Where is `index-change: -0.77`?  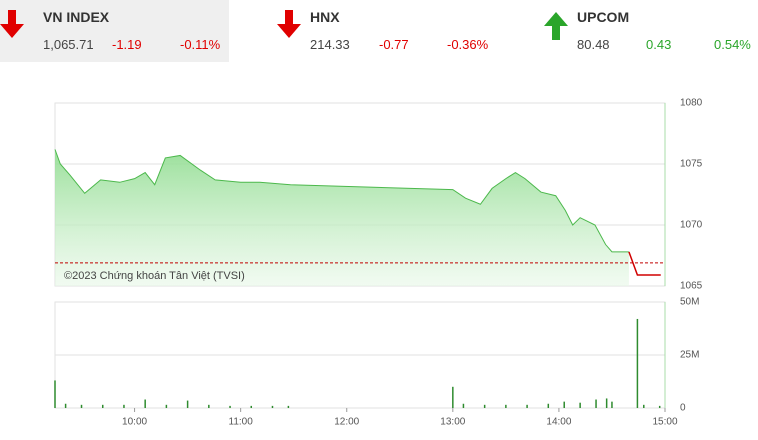
index-change: -0.77 is located at coordinates (394, 44).